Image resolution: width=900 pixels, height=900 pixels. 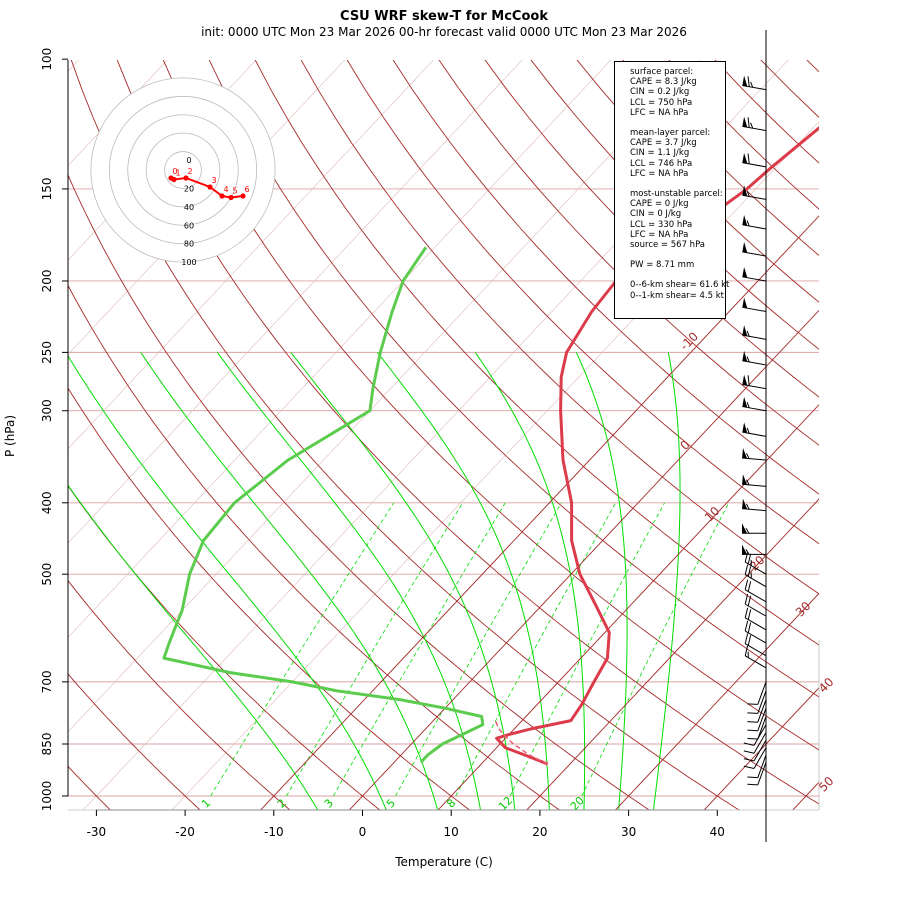 I want to click on y-tick-label: 400, so click(x=47, y=502).